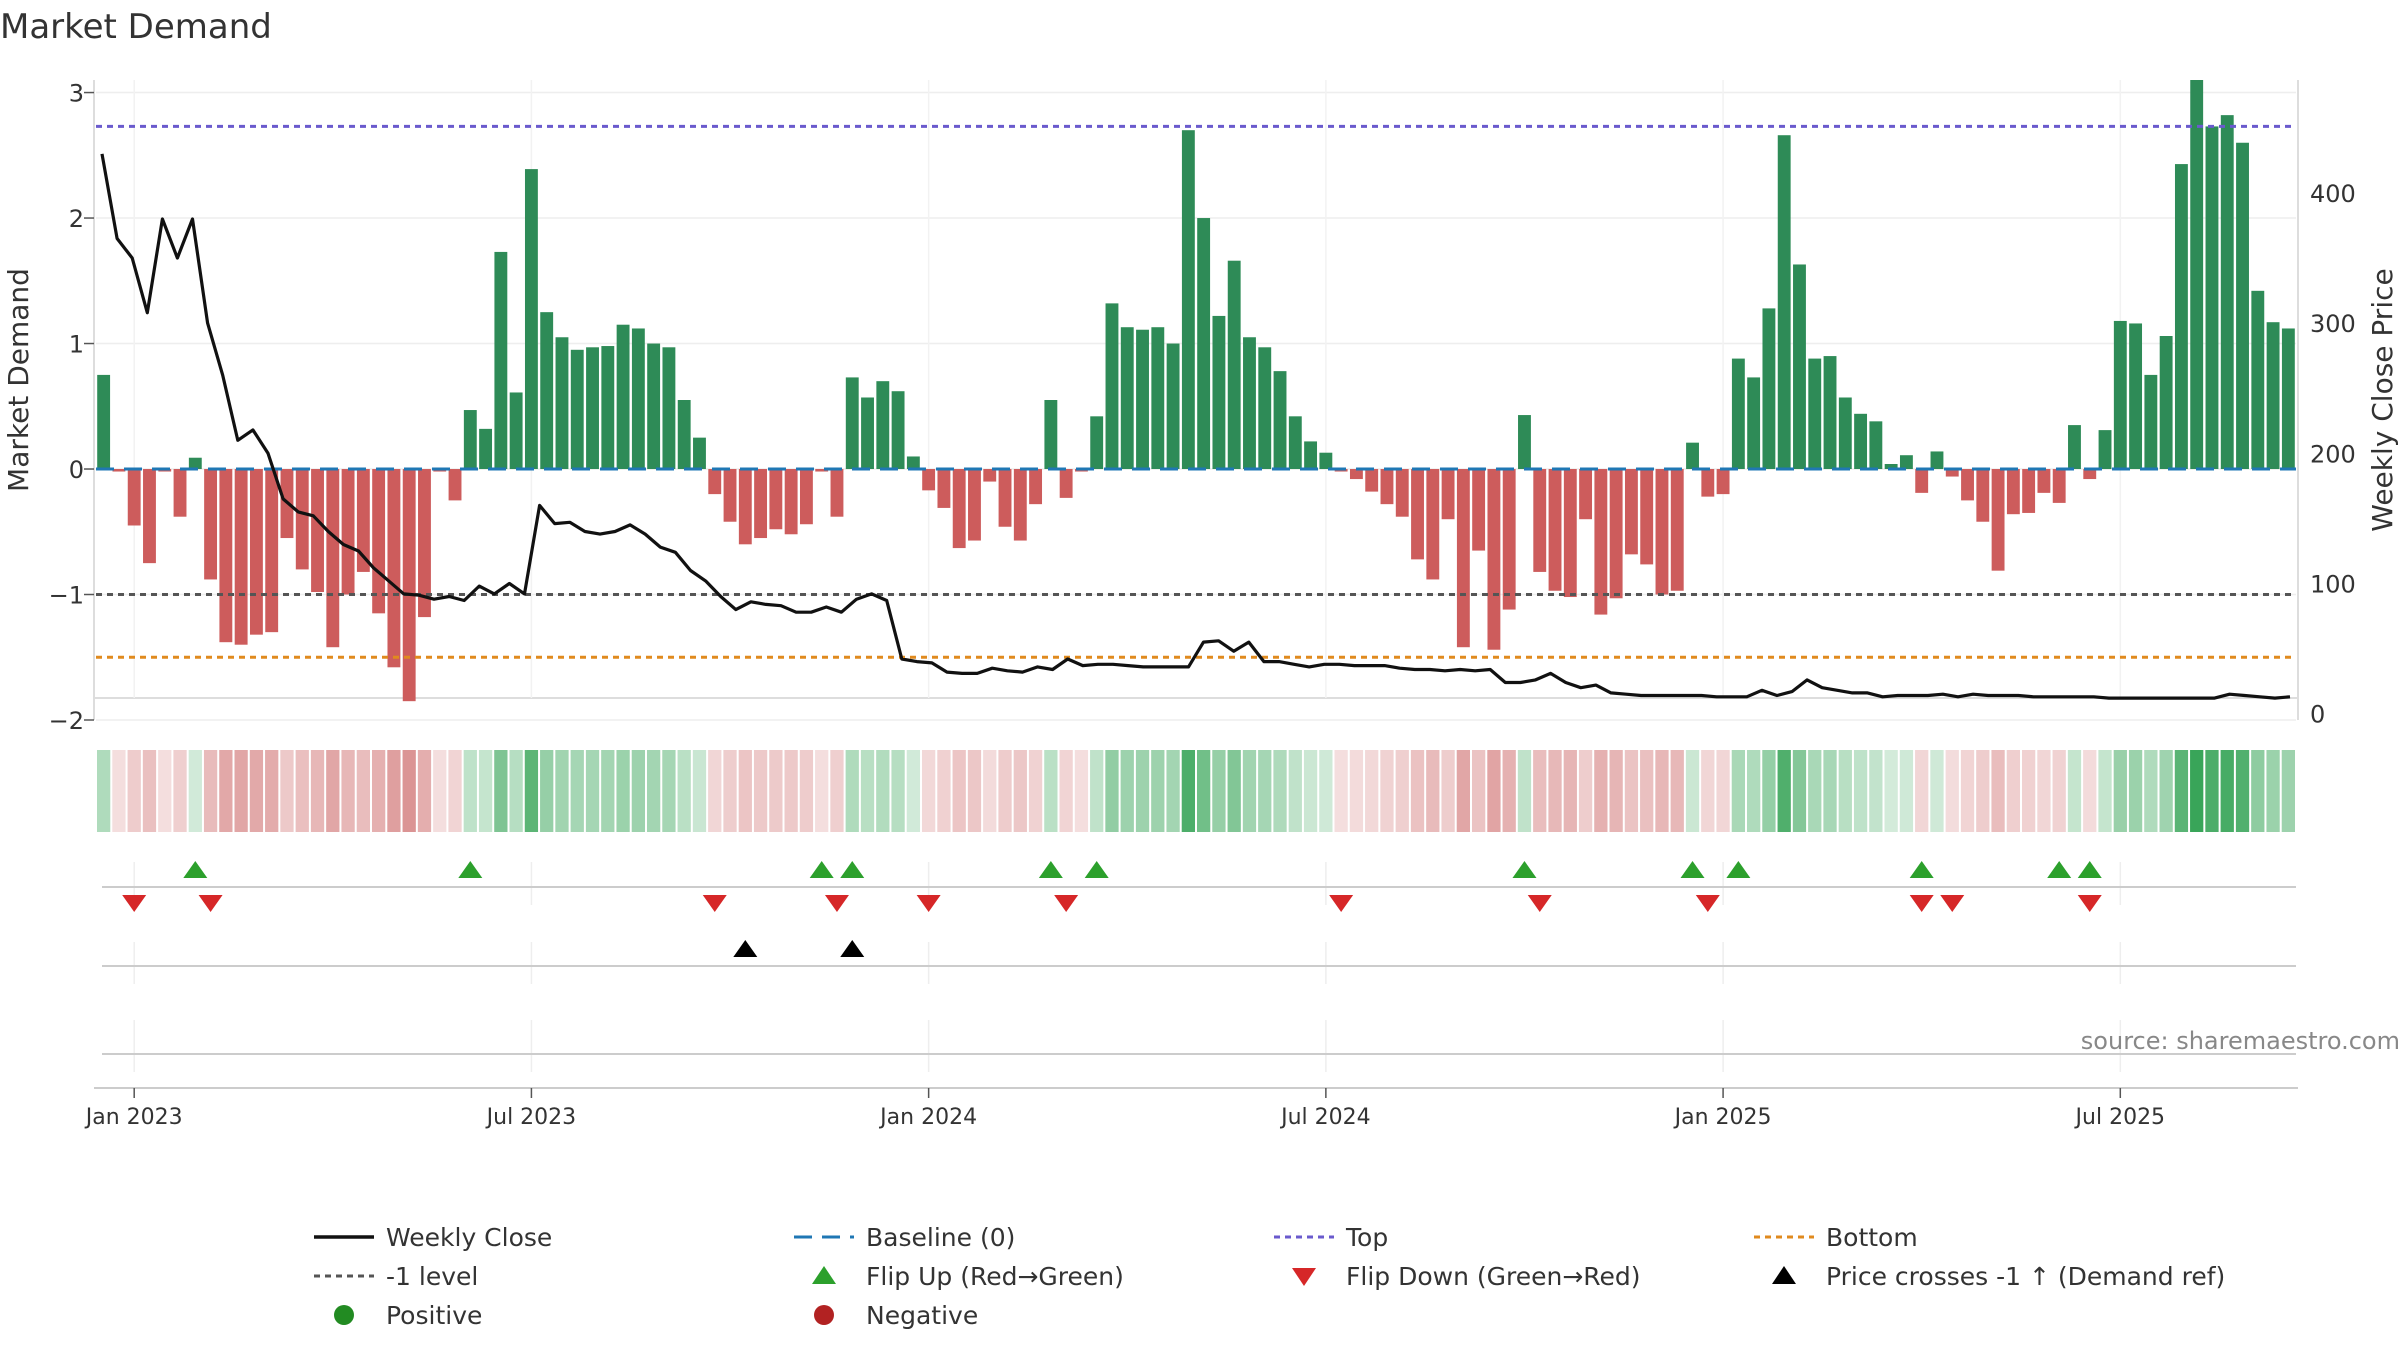 The width and height of the screenshot is (2400, 1350). Describe the element at coordinates (2333, 324) in the screenshot. I see `y-right-tick-label: 300` at that location.